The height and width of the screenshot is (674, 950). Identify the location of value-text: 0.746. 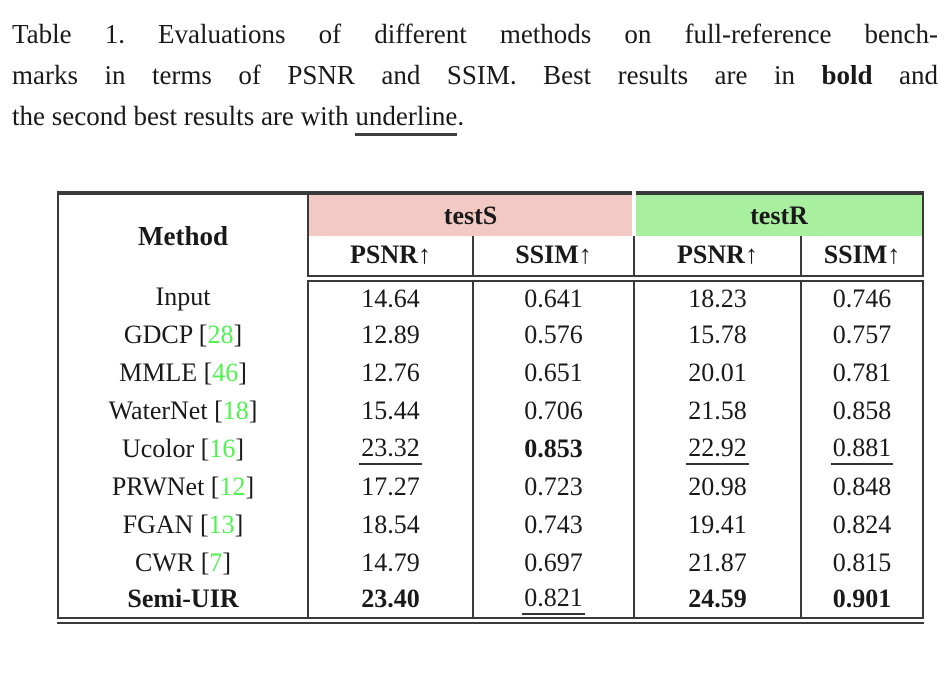
(862, 298).